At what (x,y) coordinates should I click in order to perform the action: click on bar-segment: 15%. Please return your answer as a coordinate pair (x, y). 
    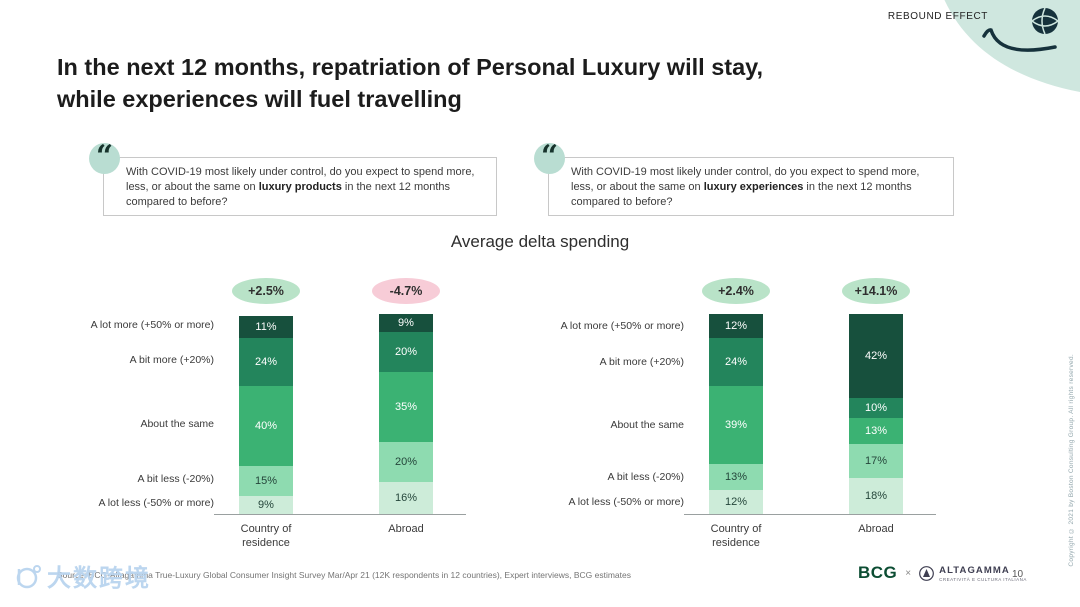
    Looking at the image, I should click on (266, 481).